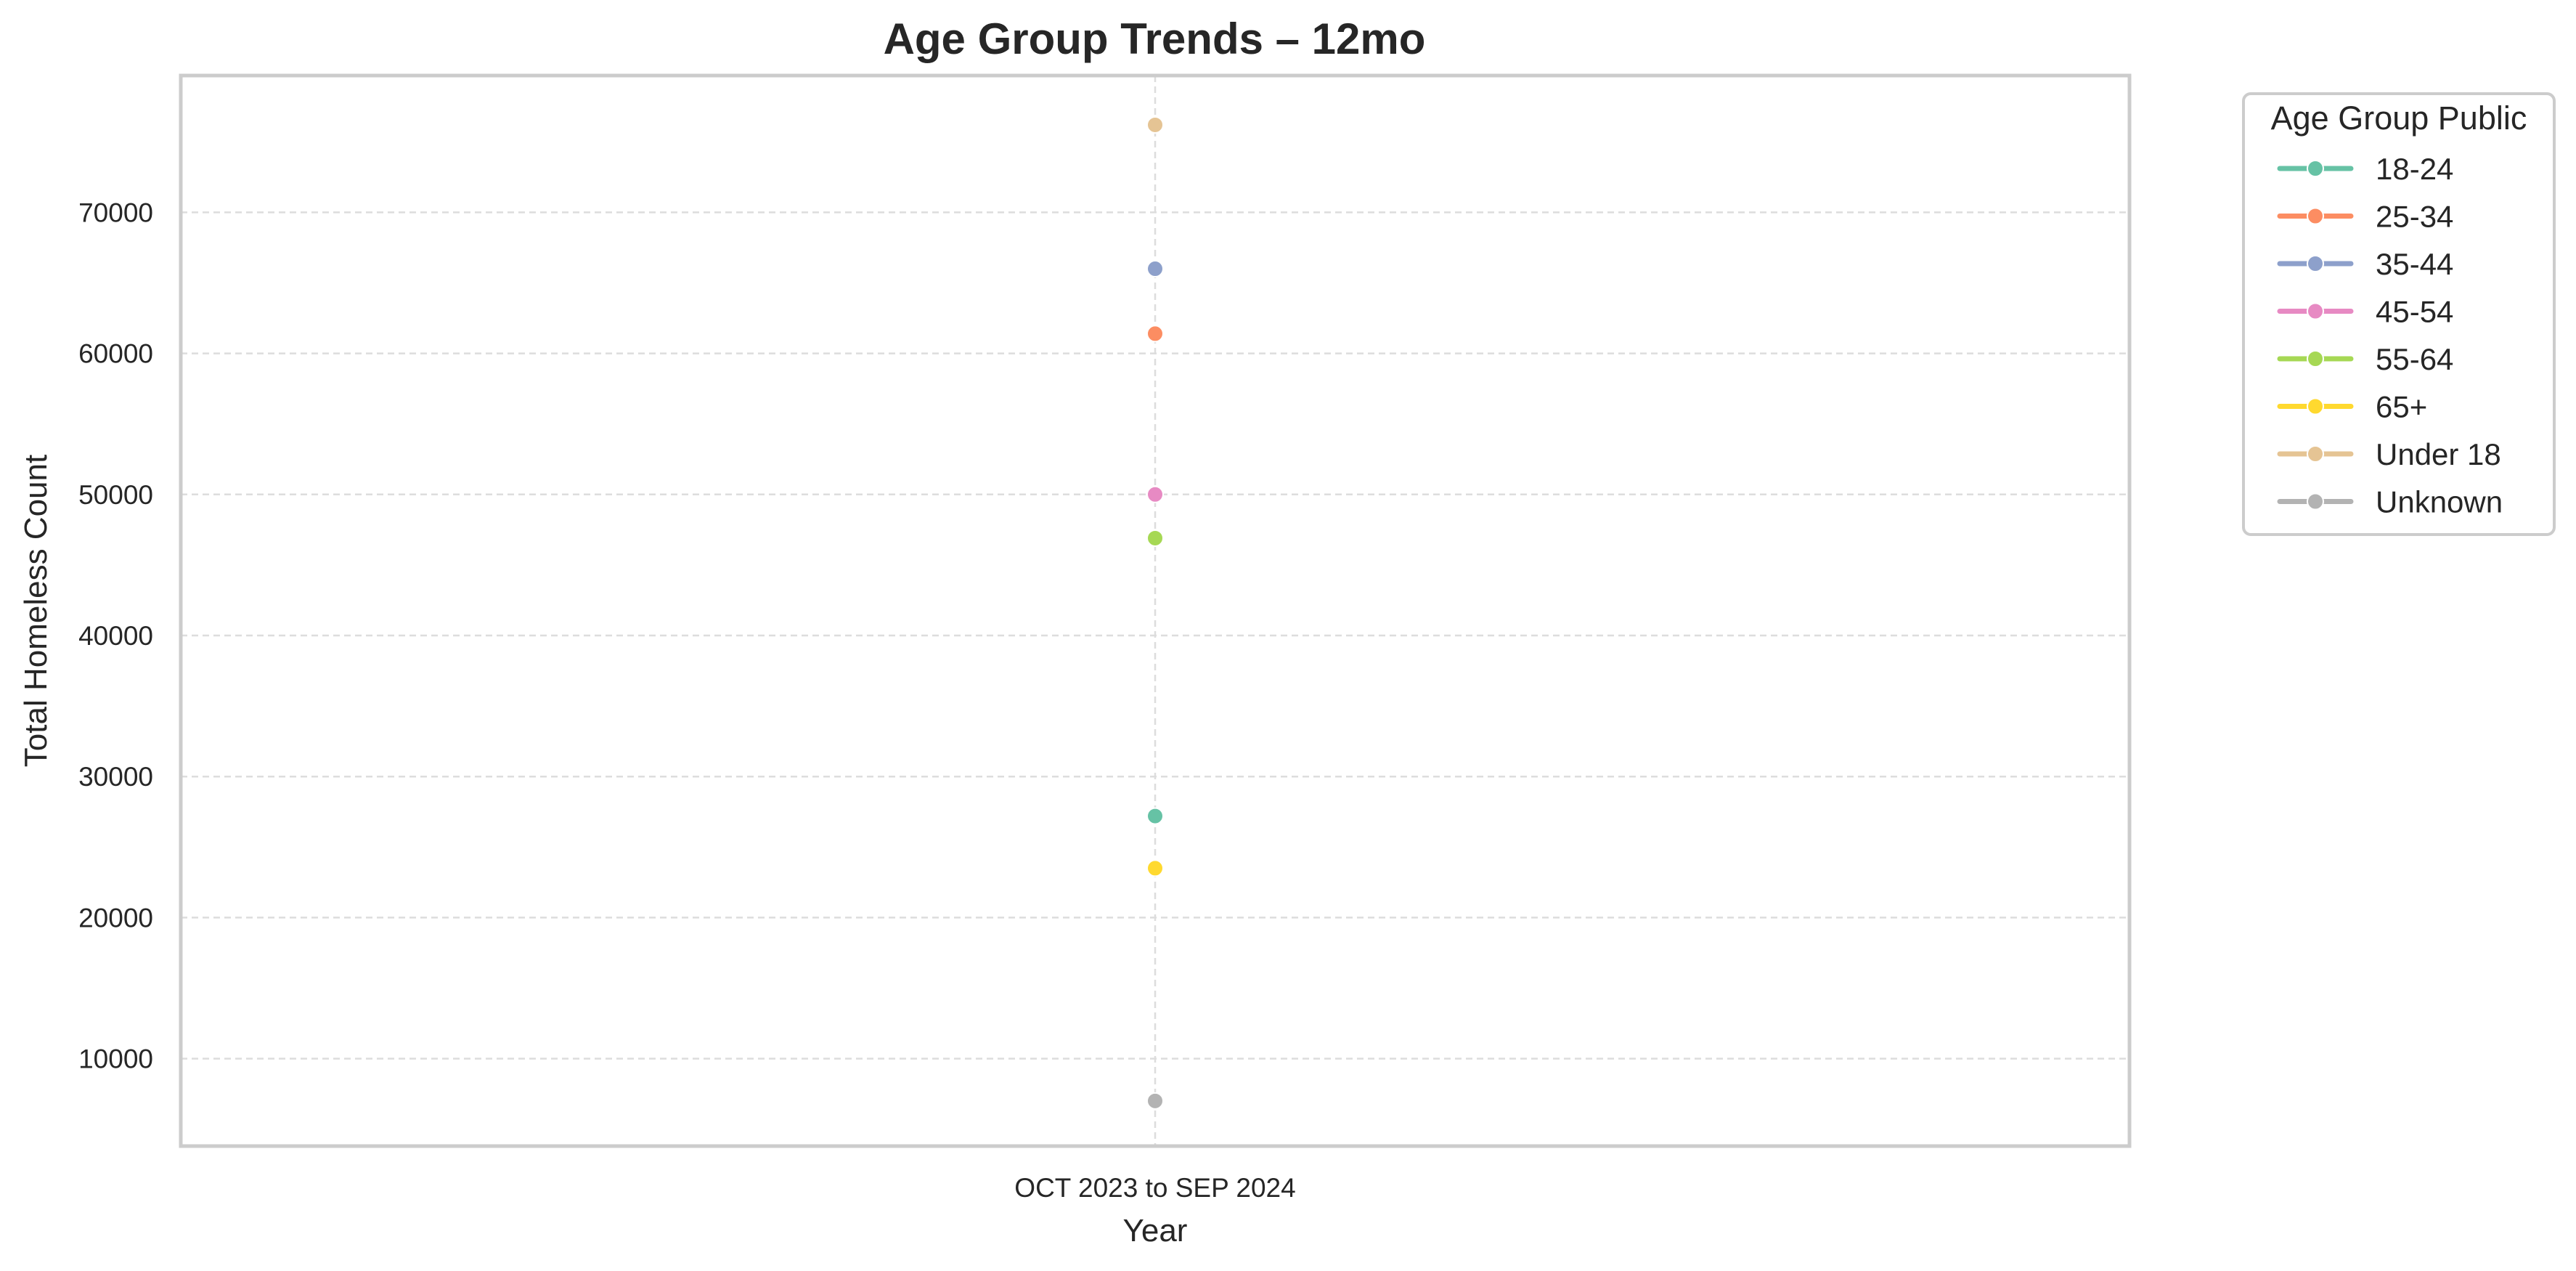  Describe the element at coordinates (2365, 312) in the screenshot. I see `legend-item: 45-54` at that location.